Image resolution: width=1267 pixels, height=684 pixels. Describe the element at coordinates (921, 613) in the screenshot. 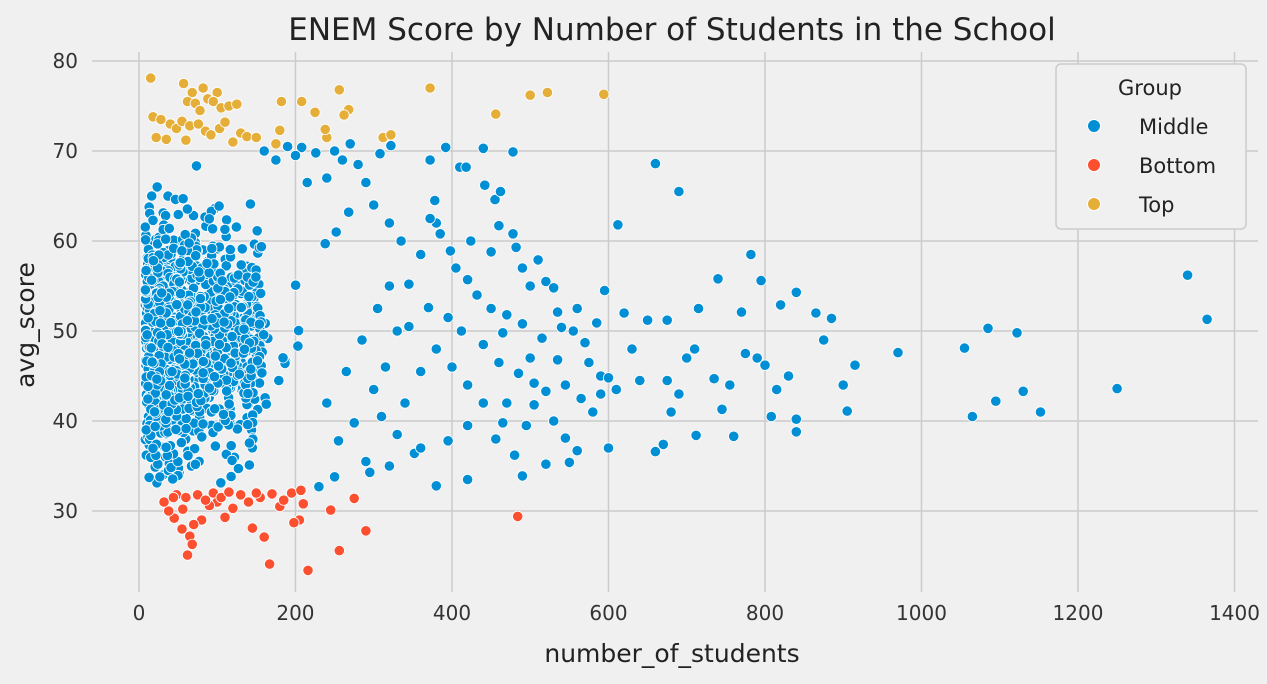

I see `x-tick-label: 1000` at that location.